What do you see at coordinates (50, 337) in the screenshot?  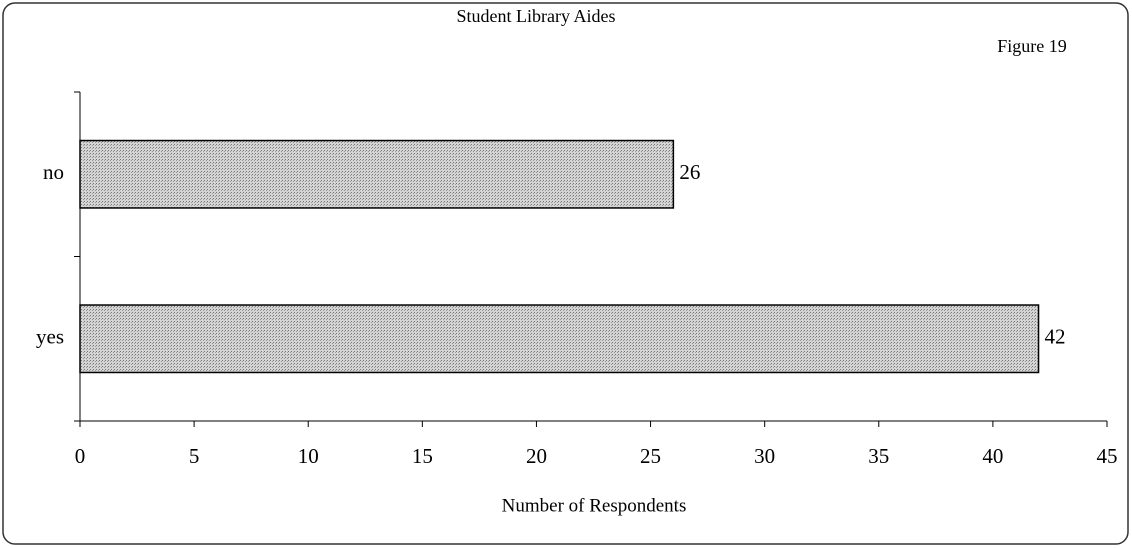 I see `y-tick-label: yes` at bounding box center [50, 337].